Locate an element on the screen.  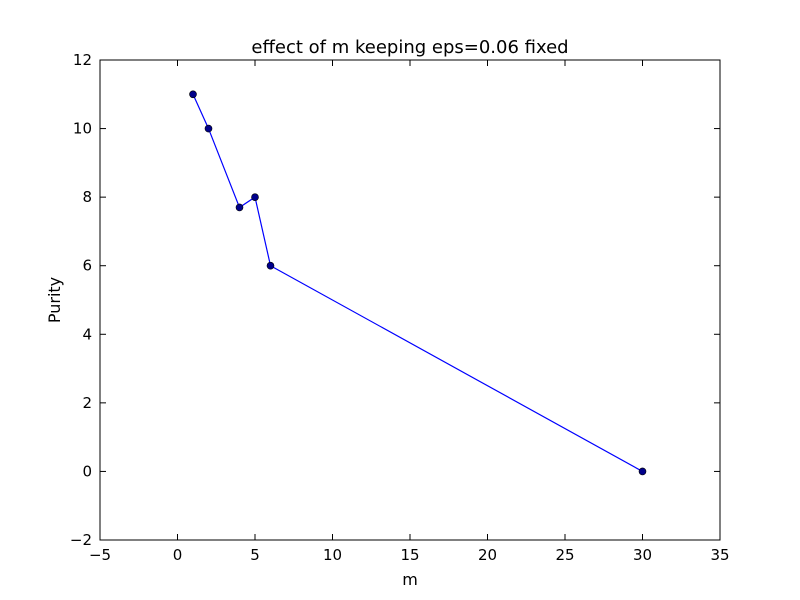
y-axis-label: Purity is located at coordinates (54, 300).